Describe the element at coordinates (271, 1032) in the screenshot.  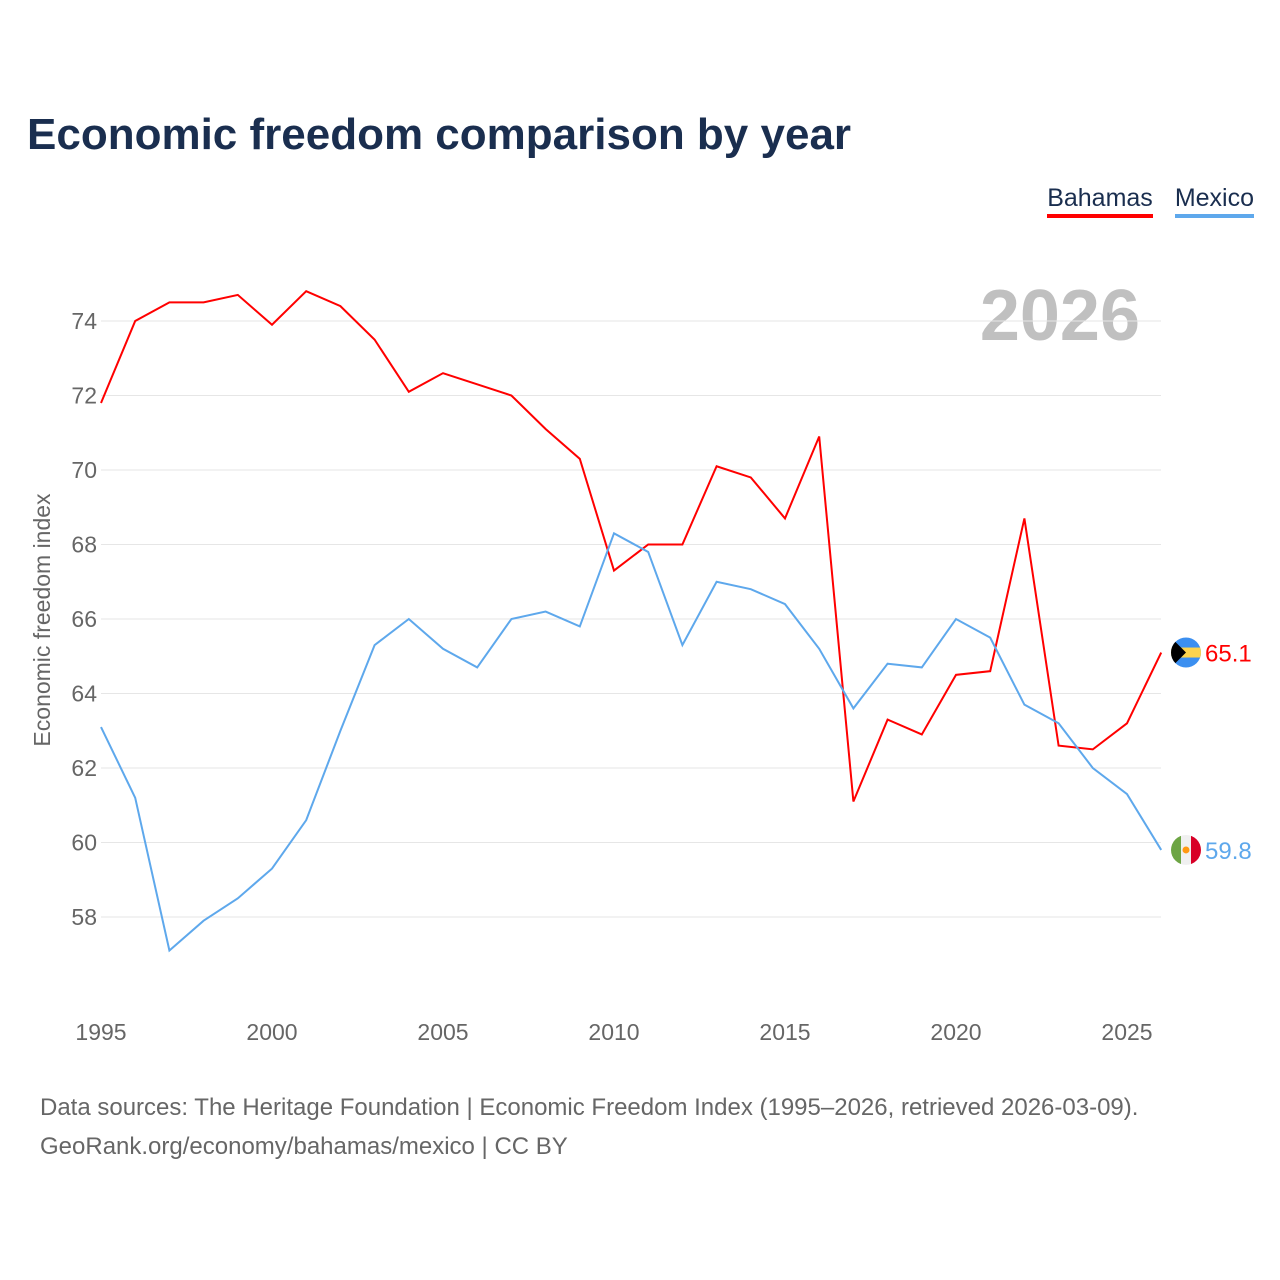
I see `x-tick-label: 2000` at that location.